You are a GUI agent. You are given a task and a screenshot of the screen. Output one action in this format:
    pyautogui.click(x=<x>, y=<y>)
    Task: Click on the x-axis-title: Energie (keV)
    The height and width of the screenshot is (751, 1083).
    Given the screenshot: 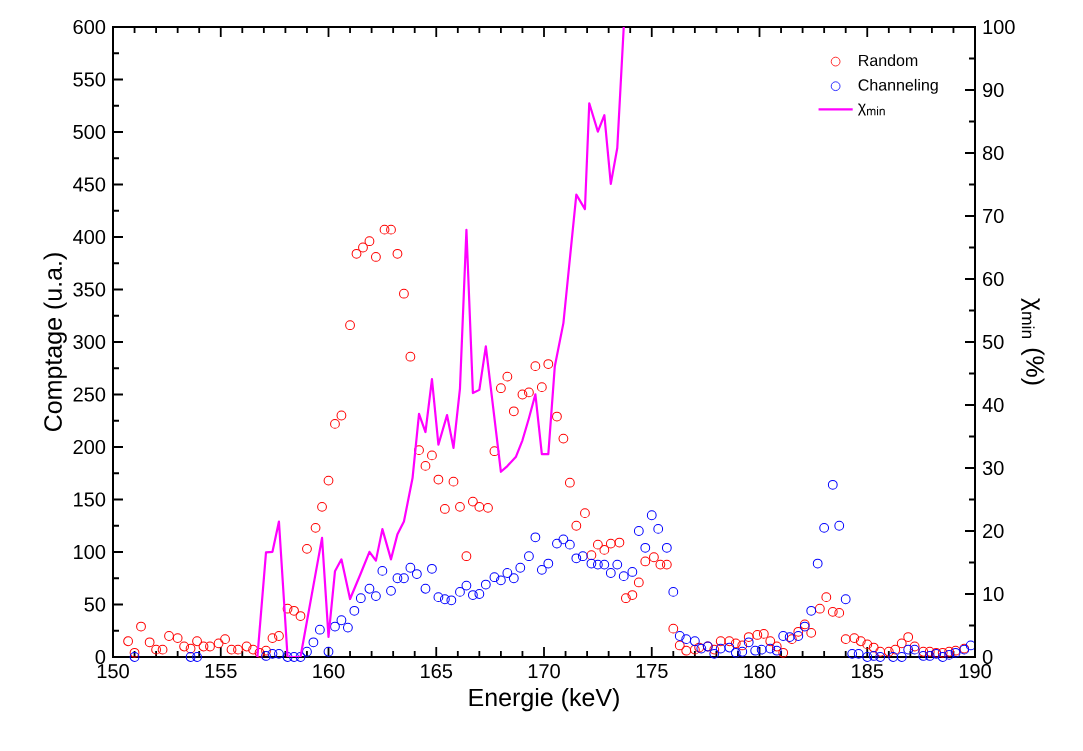 What is the action you would take?
    pyautogui.click(x=544, y=699)
    